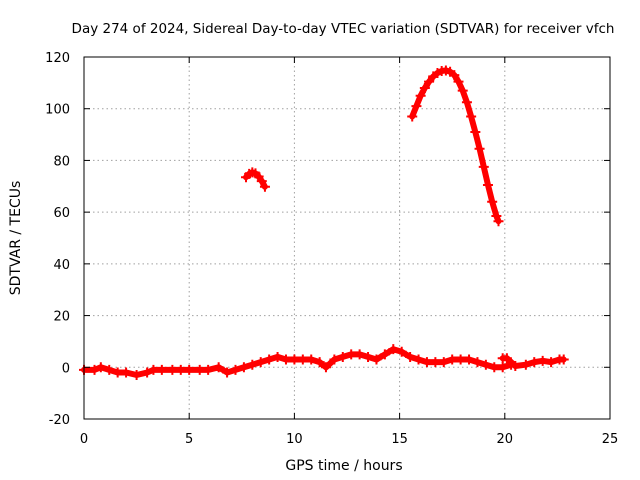 This screenshot has width=640, height=480. I want to click on y-tick-label: 100, so click(57, 110).